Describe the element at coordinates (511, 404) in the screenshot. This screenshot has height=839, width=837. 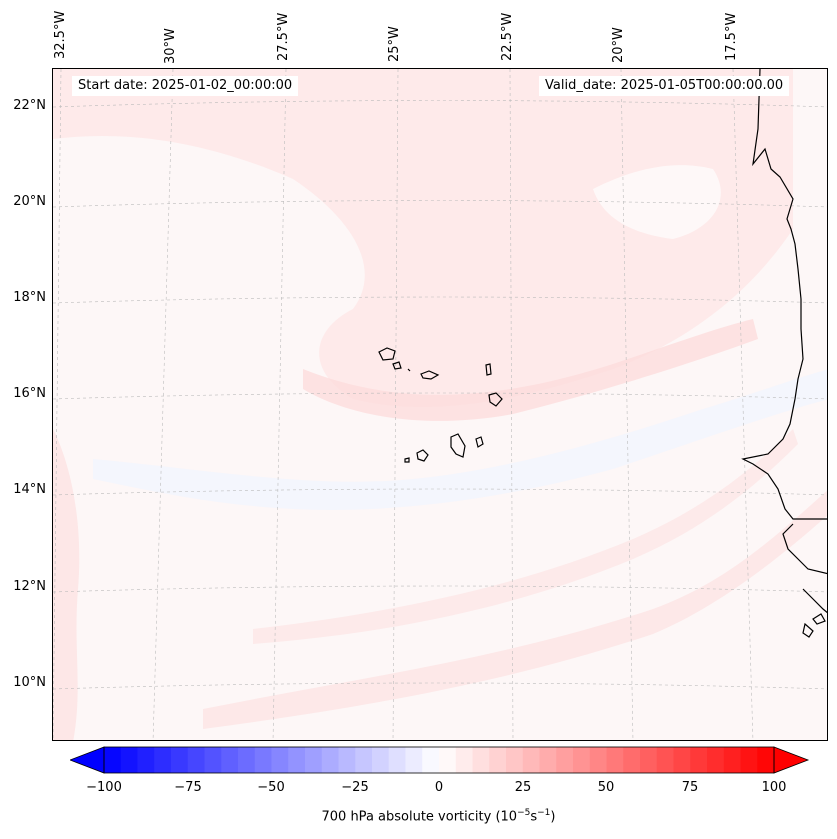
I see `meridian-22-5w` at that location.